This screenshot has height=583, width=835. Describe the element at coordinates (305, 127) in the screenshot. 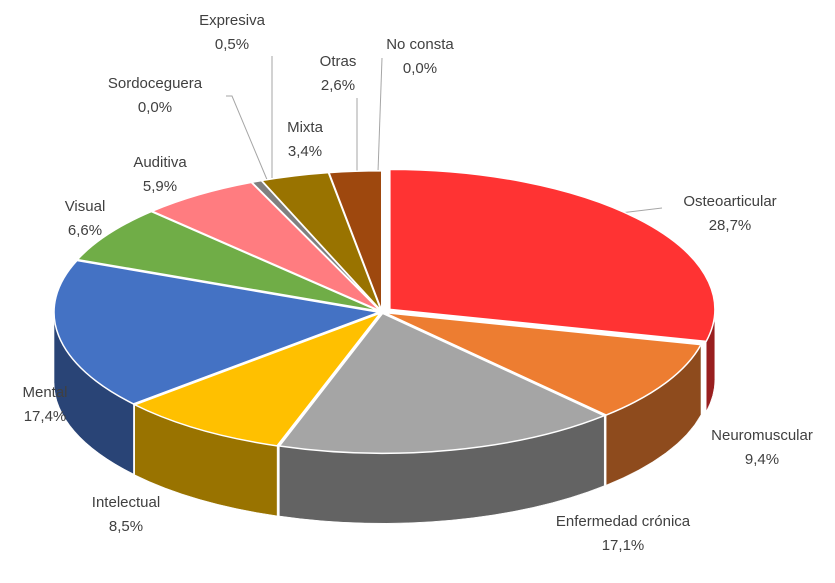

I see `category-label: Mixta` at that location.